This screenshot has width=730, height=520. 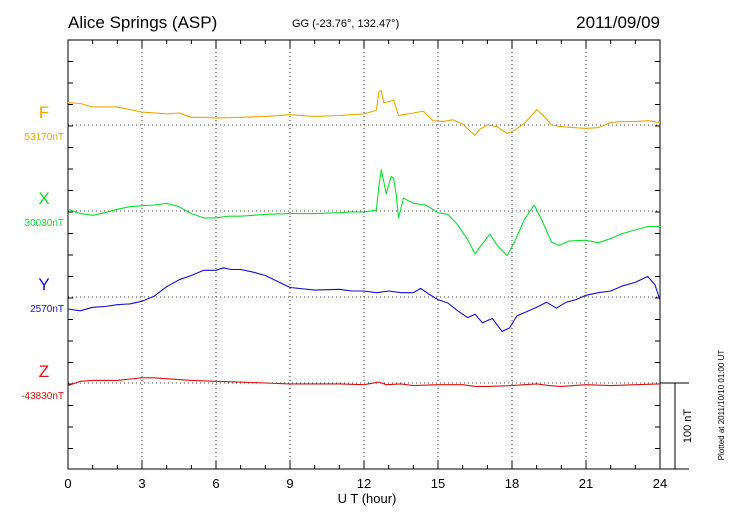 What do you see at coordinates (345, 24) in the screenshot?
I see `station-coordinates: GG (-23.76°, 132.47°)` at bounding box center [345, 24].